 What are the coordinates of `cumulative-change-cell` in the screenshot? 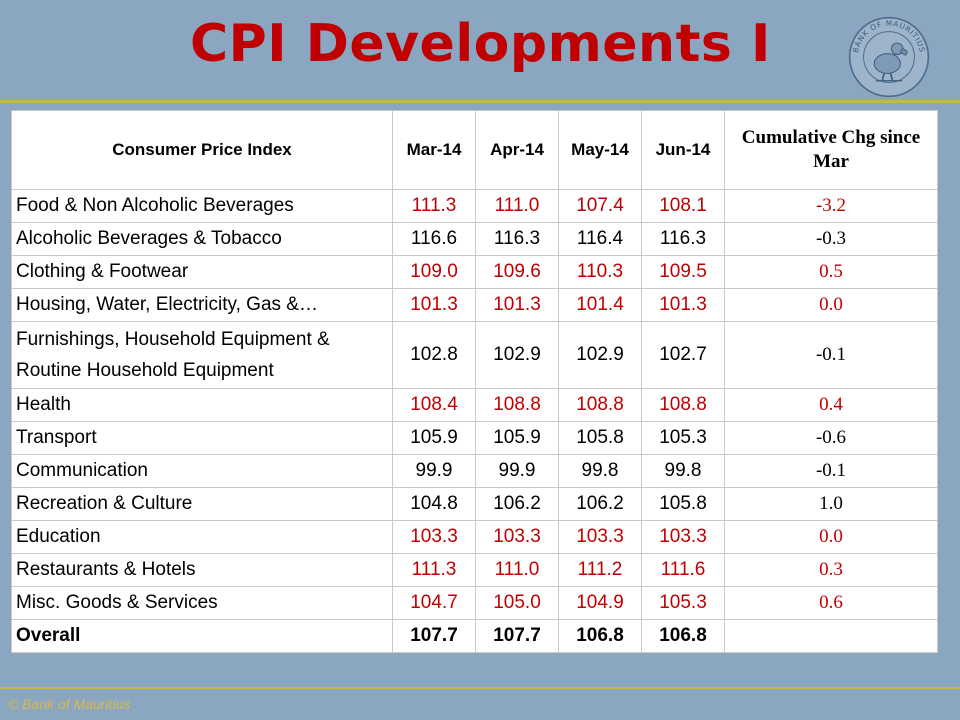 It's located at (831, 636).